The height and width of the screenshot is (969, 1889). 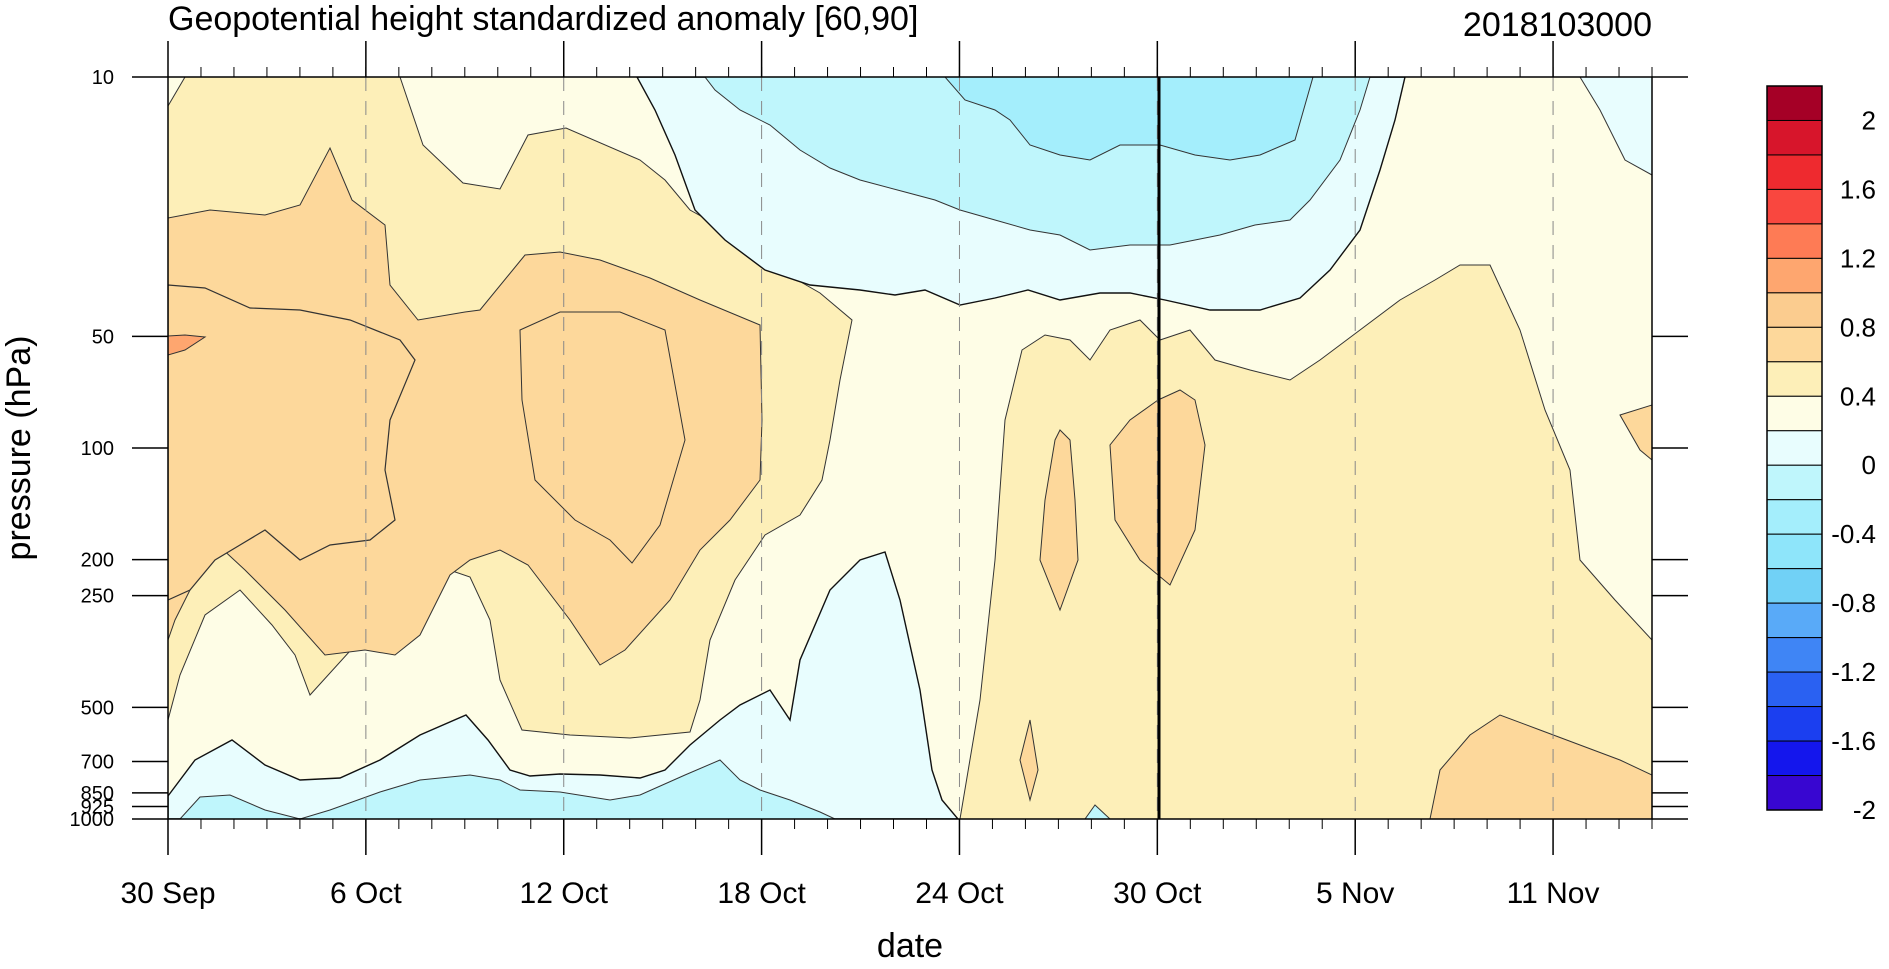 What do you see at coordinates (564, 893) in the screenshot?
I see `x-tick-label: 12 Oct` at bounding box center [564, 893].